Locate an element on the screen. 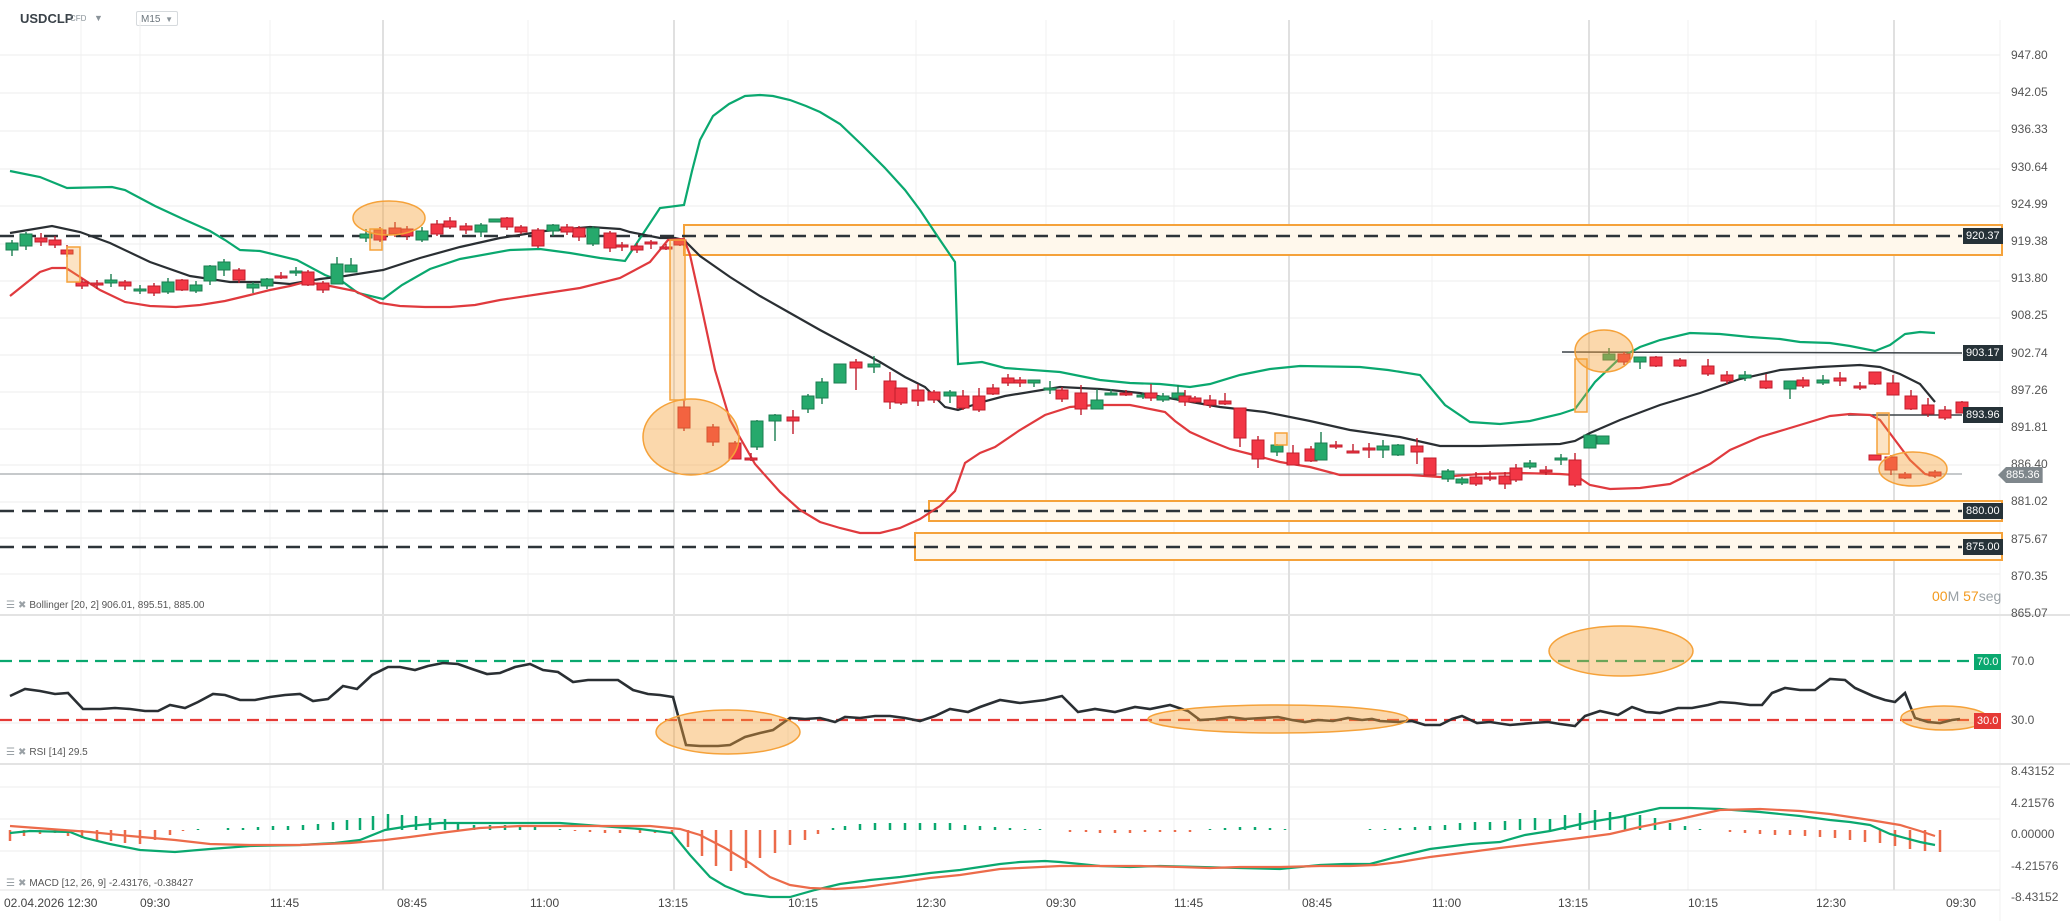 The width and height of the screenshot is (2070, 921). rsi-70-tag: 70.0 is located at coordinates (1988, 662).